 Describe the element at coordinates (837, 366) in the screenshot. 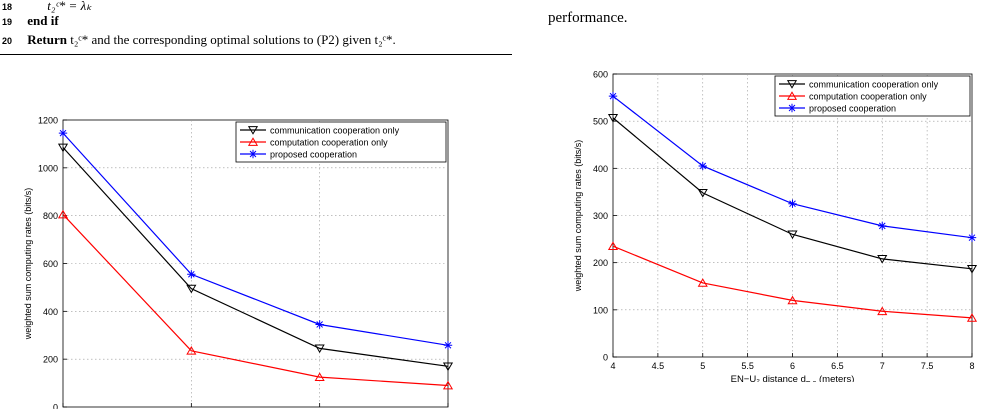

I see `x-tick-label: 6.5` at that location.